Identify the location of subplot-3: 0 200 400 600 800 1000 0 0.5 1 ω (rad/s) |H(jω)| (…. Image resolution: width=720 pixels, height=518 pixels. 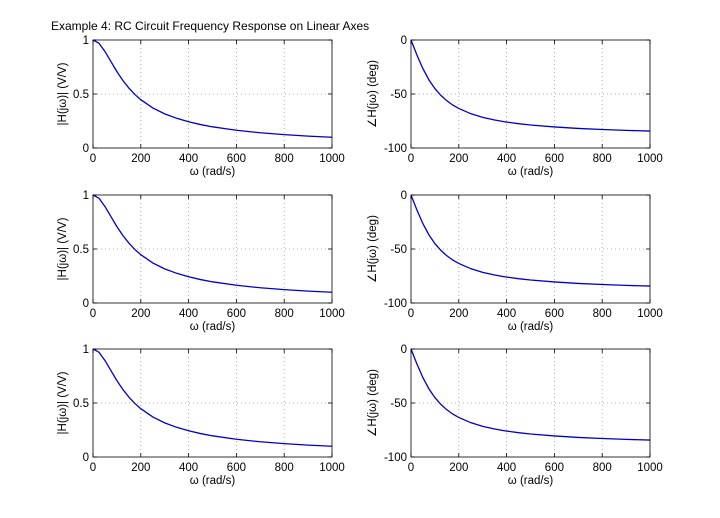
(201, 261).